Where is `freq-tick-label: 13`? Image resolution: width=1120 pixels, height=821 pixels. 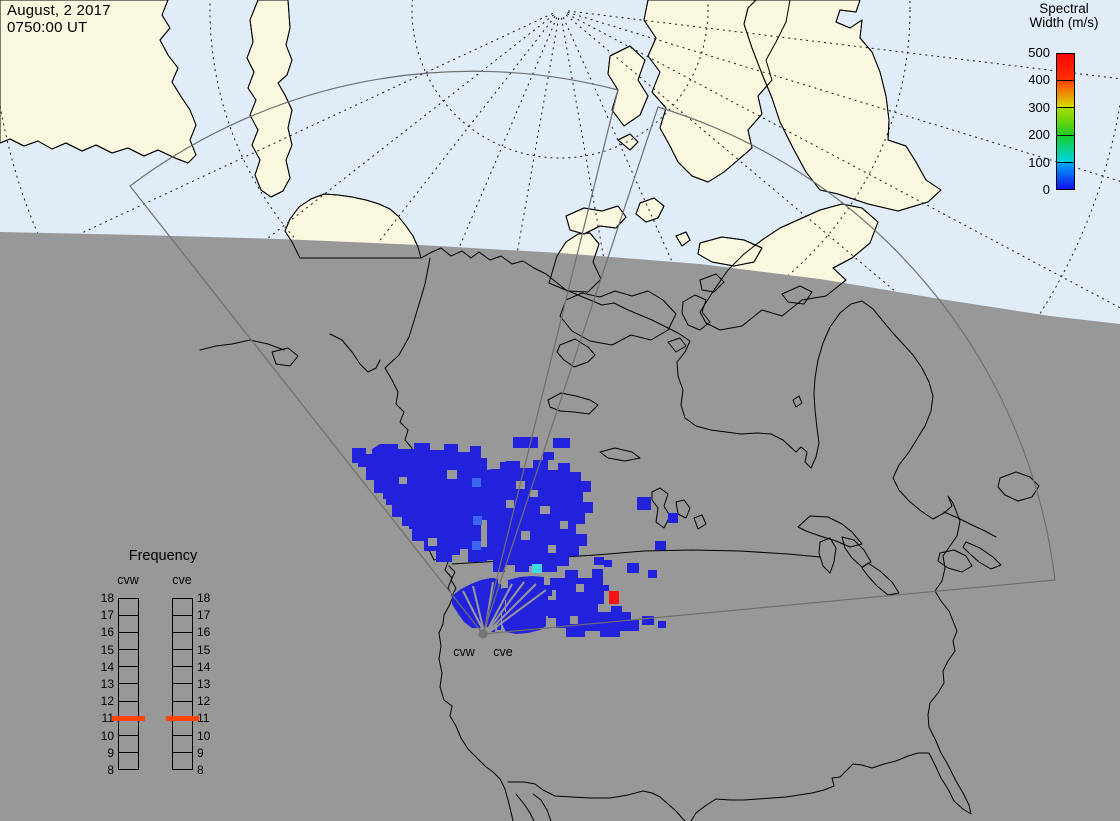
freq-tick-label: 13 is located at coordinates (107, 684).